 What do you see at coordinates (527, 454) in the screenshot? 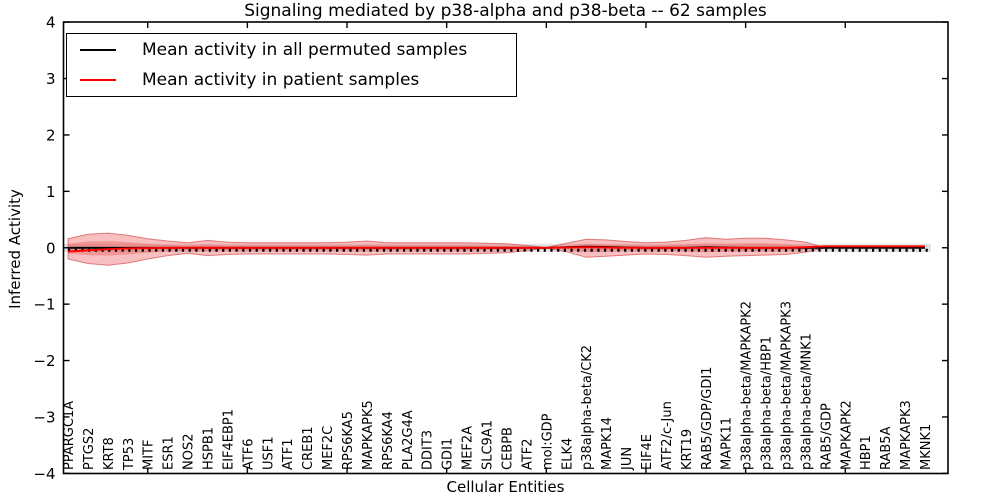
I see `x-category-label: ATF2` at bounding box center [527, 454].